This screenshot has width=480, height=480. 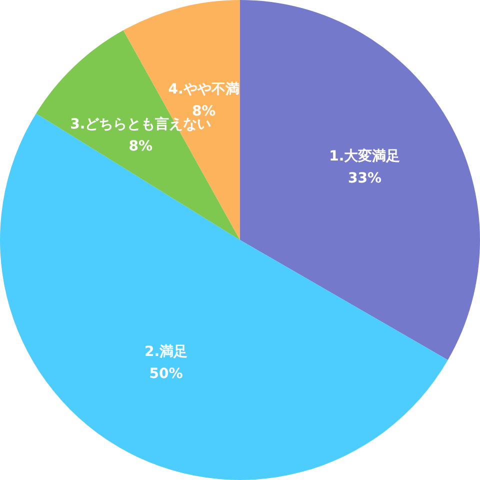 What do you see at coordinates (204, 89) in the screenshot?
I see `slice-label: 4.やや不満` at bounding box center [204, 89].